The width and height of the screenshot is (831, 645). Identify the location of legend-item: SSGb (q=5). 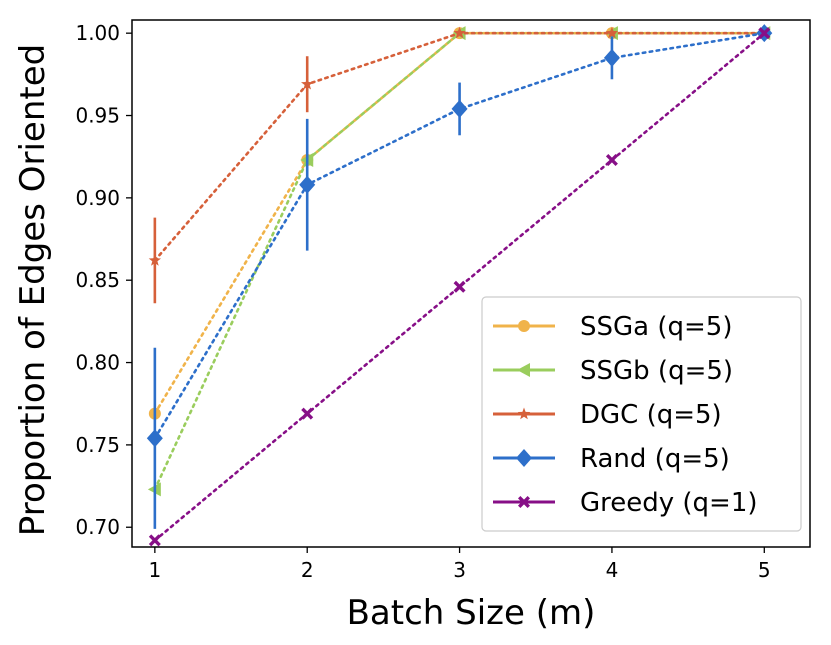
(613, 371).